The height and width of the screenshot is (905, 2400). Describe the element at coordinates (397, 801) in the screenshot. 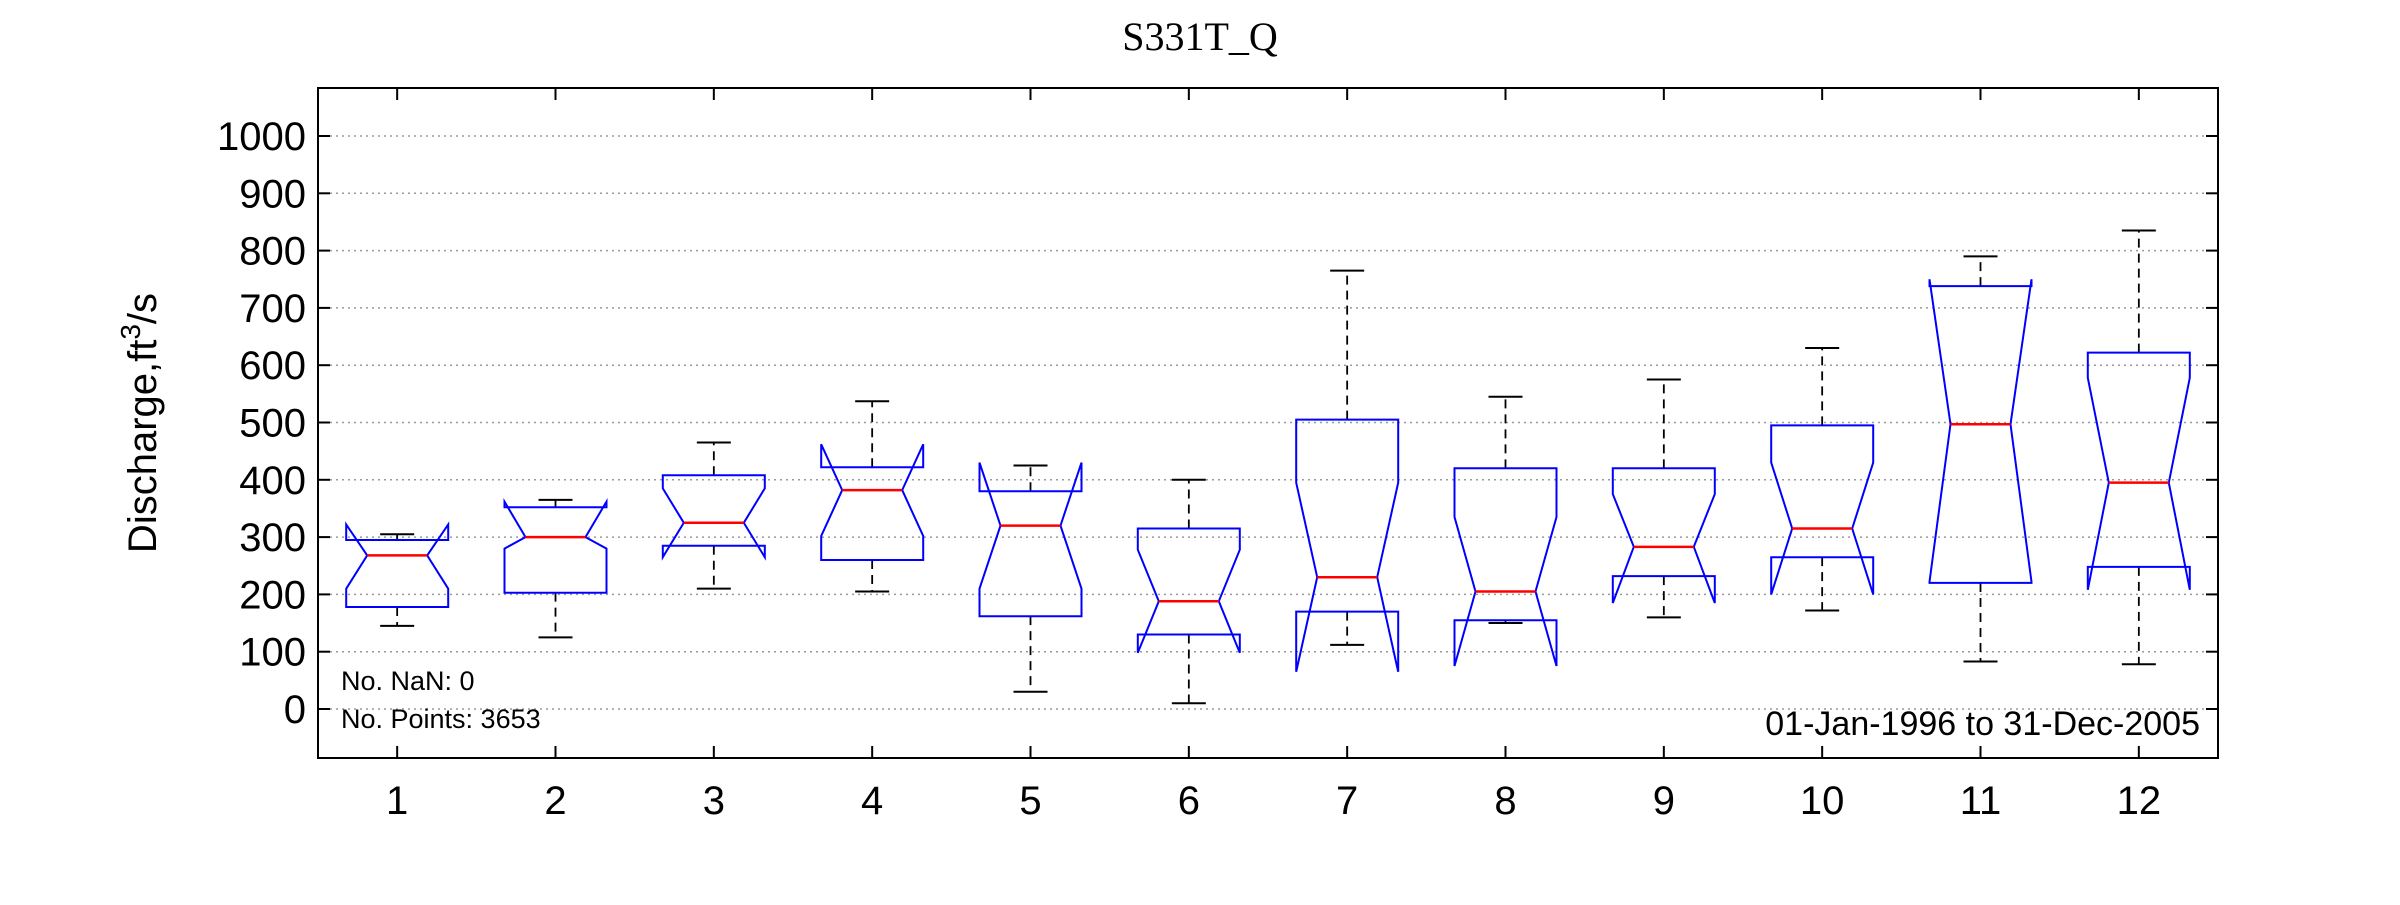

I see `x-tick-label: 1` at that location.